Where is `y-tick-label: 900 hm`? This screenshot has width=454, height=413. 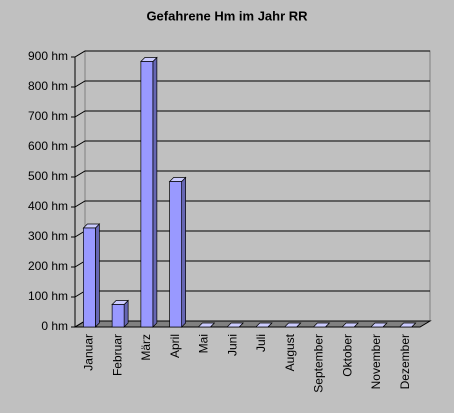
y-tick-label: 900 hm is located at coordinates (48, 56).